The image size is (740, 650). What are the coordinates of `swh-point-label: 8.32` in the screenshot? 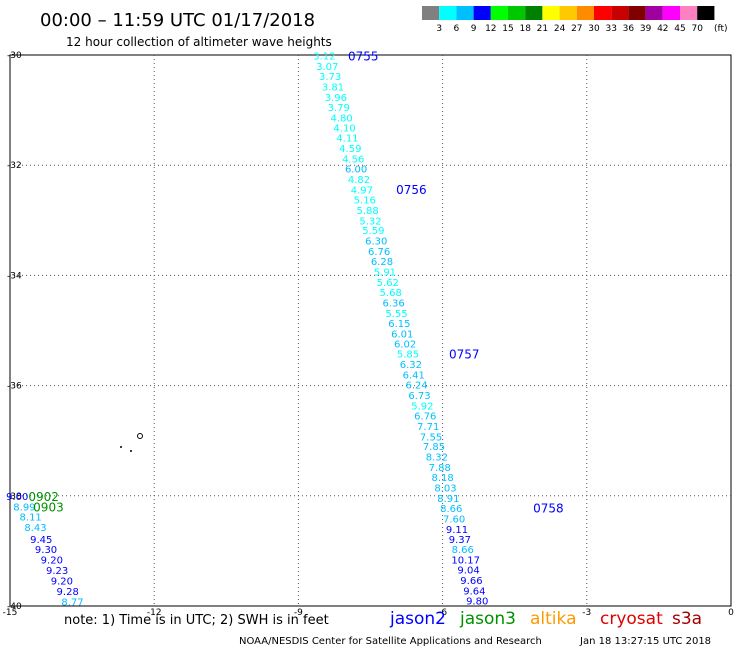 It's located at (437, 458).